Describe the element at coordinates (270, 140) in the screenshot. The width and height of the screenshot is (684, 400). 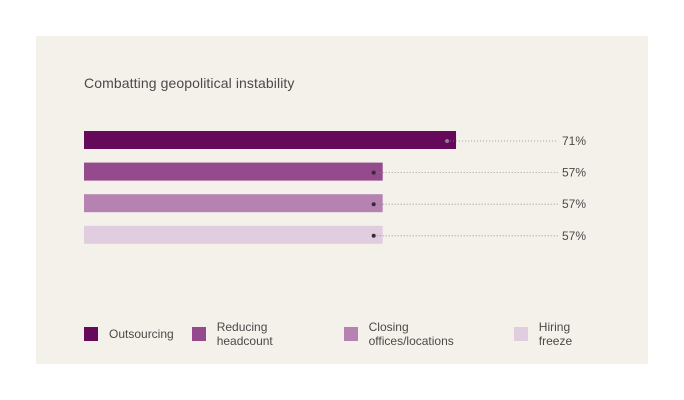
I see `bar-outsourcing` at that location.